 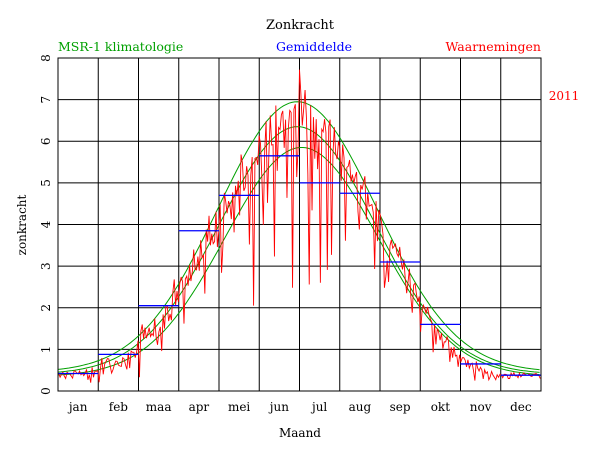 I want to click on y-tick-labels: 0 1 2 3 4 5 6 7 8, so click(x=46, y=224).